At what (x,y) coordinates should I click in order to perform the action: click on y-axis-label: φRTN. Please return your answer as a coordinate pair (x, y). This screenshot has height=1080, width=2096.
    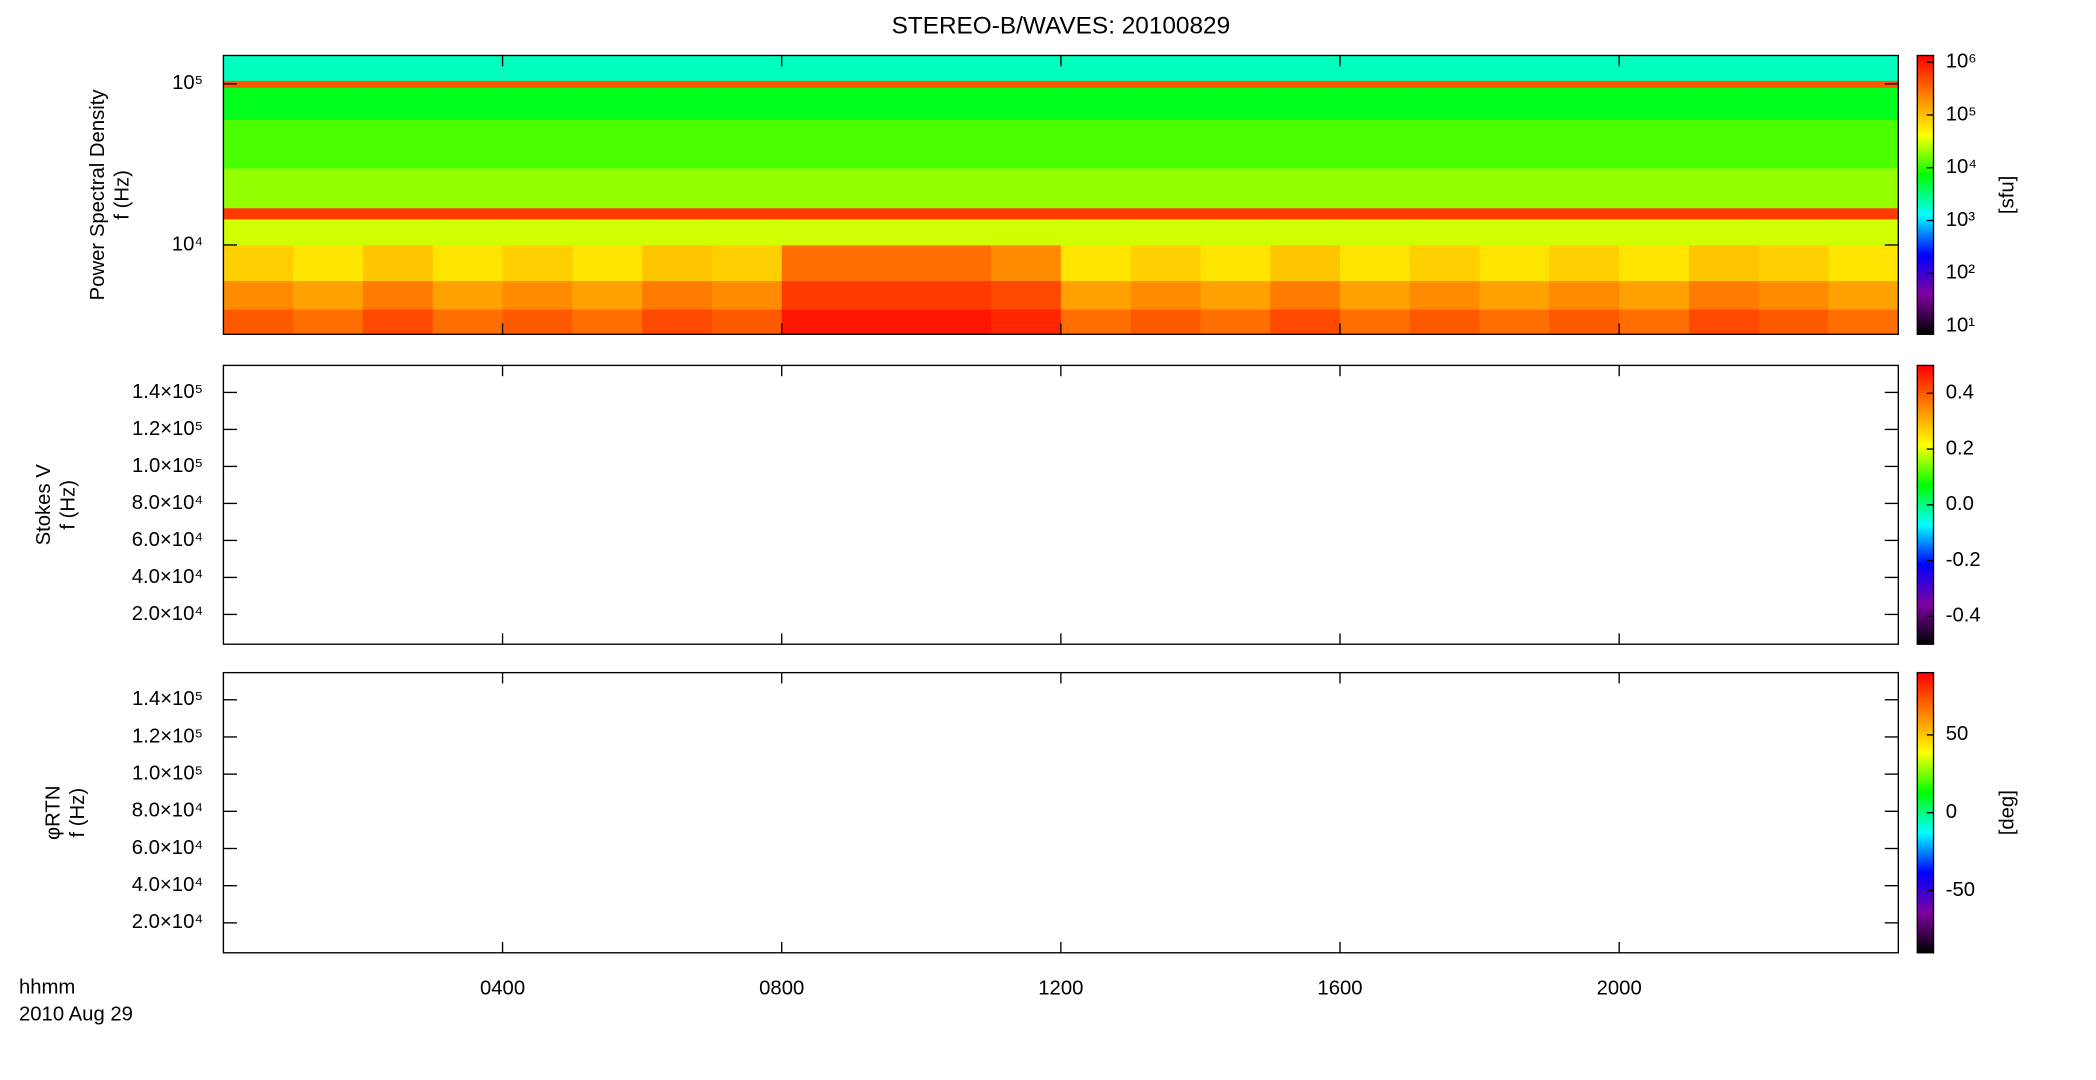
    Looking at the image, I should click on (54, 812).